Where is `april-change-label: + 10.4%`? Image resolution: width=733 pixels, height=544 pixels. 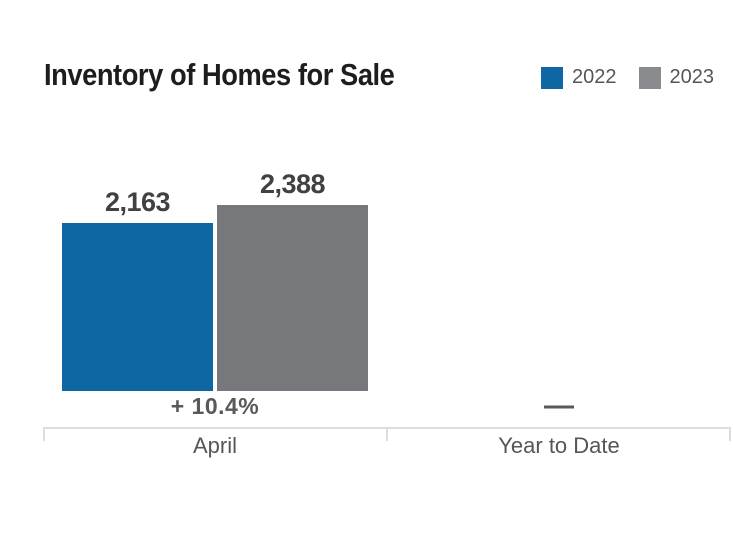 april-change-label: + 10.4% is located at coordinates (215, 406).